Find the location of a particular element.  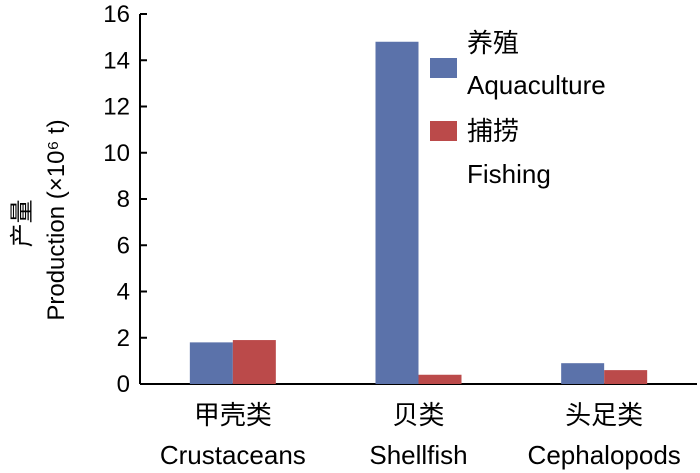

x-category-label-cn: 头足类 is located at coordinates (604, 415).